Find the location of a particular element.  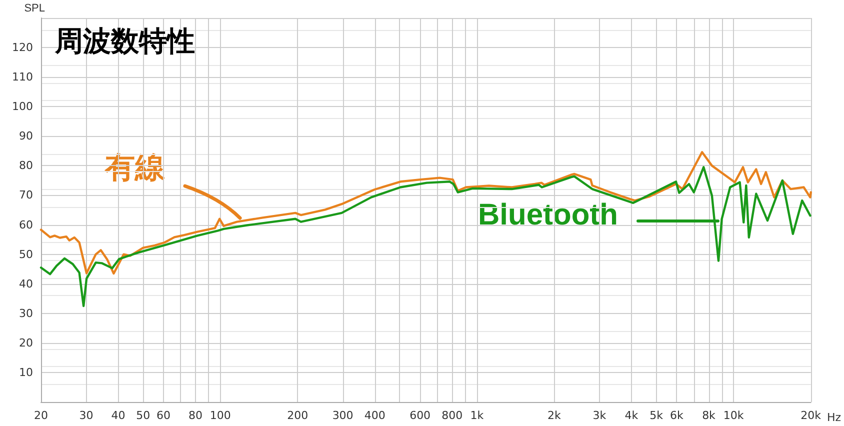

y-tick-label: 40 is located at coordinates (26, 283).